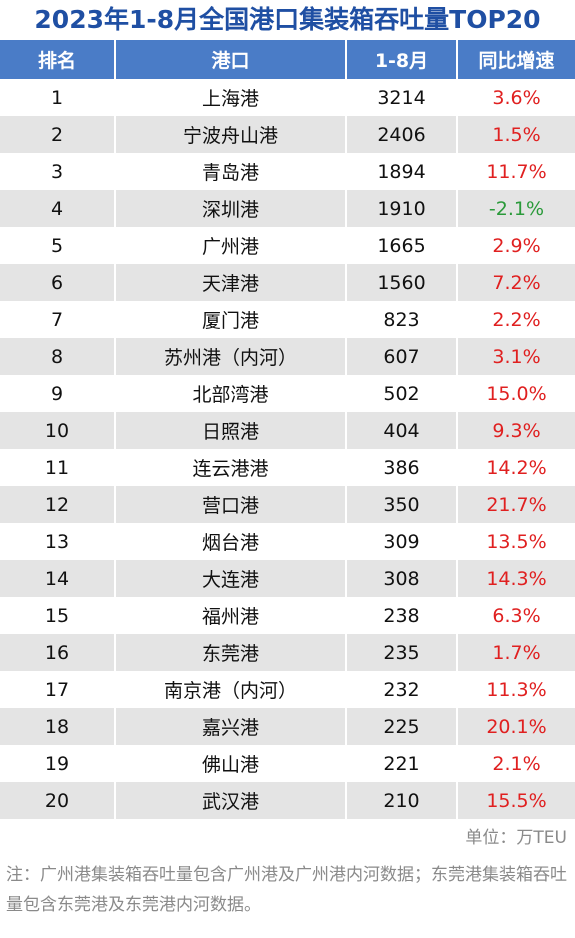  I want to click on unit-label: 单位：万TEU, so click(516, 838).